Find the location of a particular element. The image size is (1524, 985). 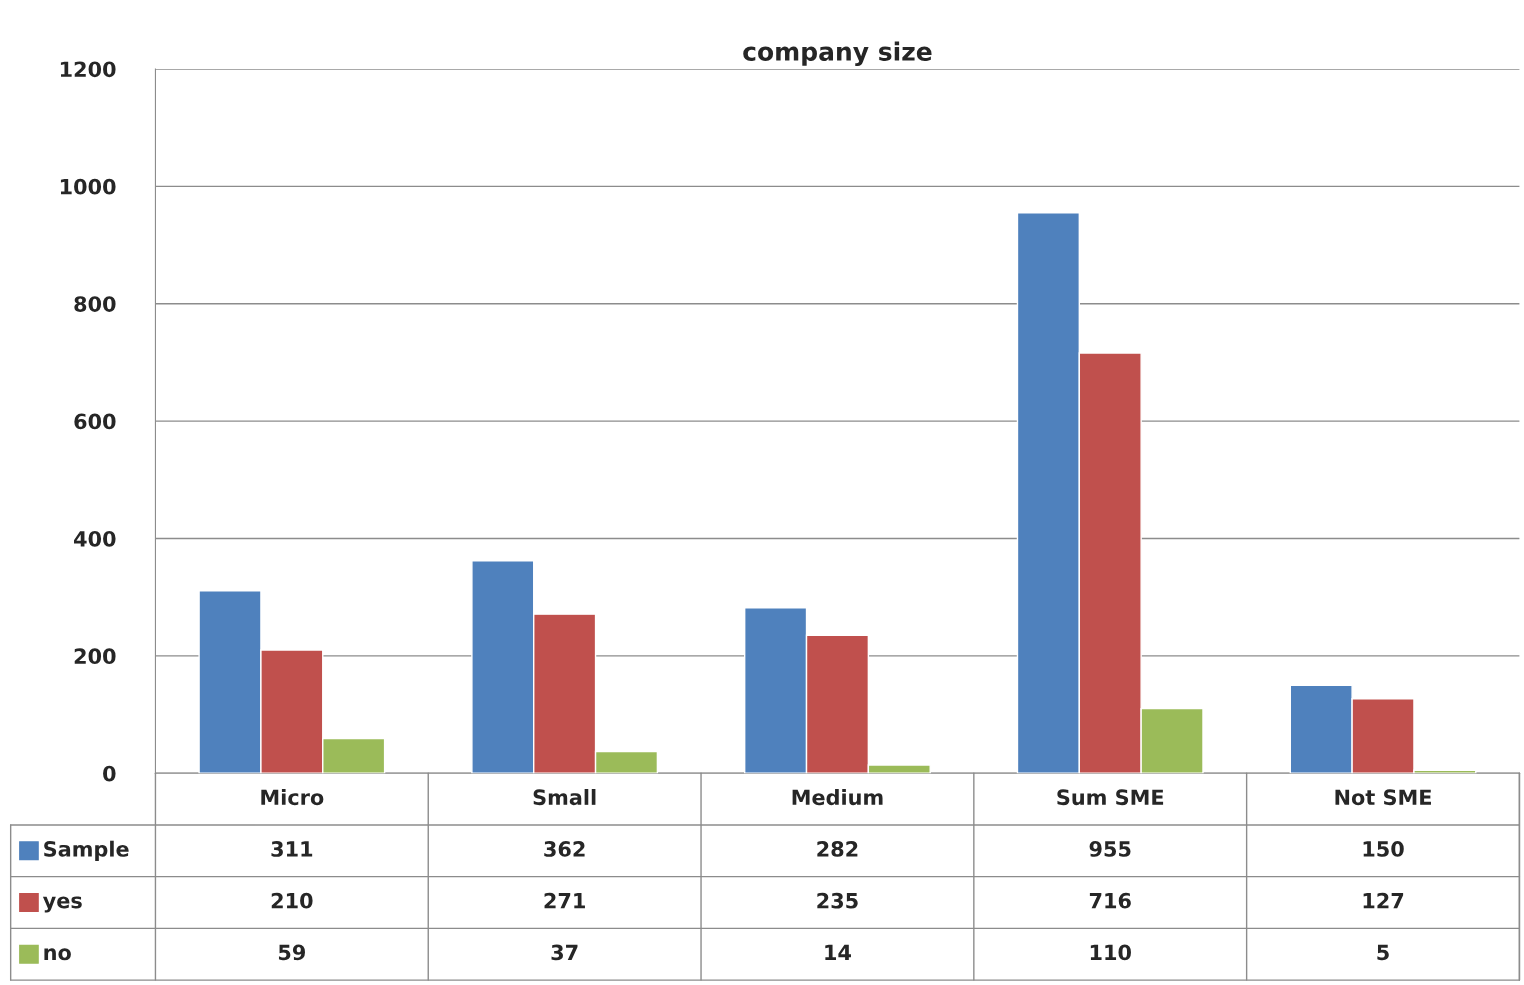

data-label: 716 is located at coordinates (1110, 900).